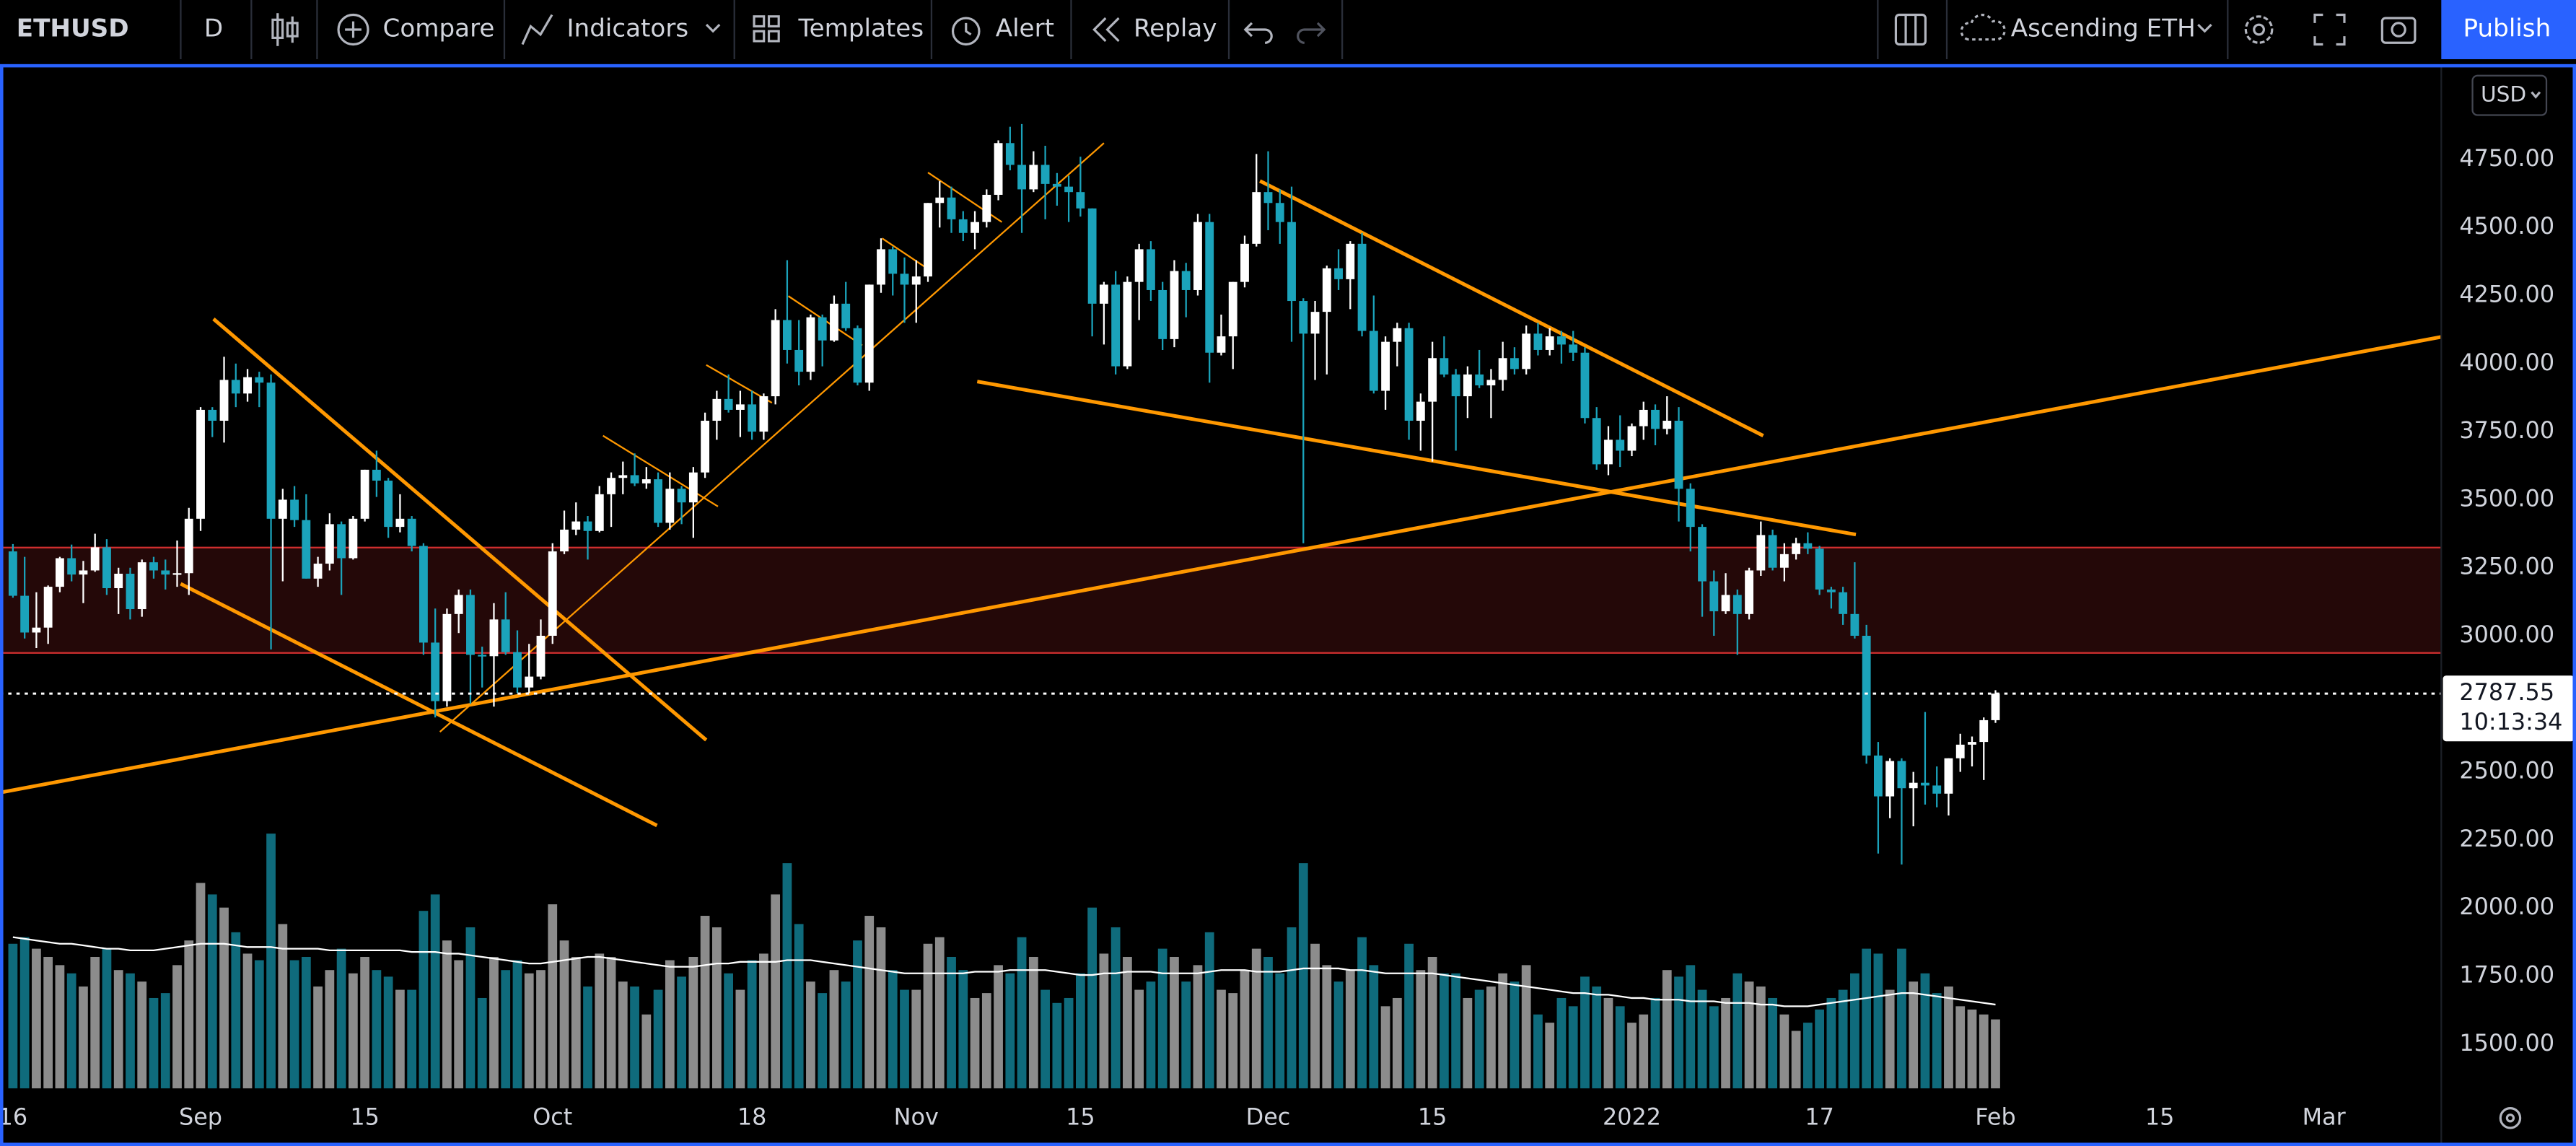  I want to click on templates-button: Templates, so click(861, 28).